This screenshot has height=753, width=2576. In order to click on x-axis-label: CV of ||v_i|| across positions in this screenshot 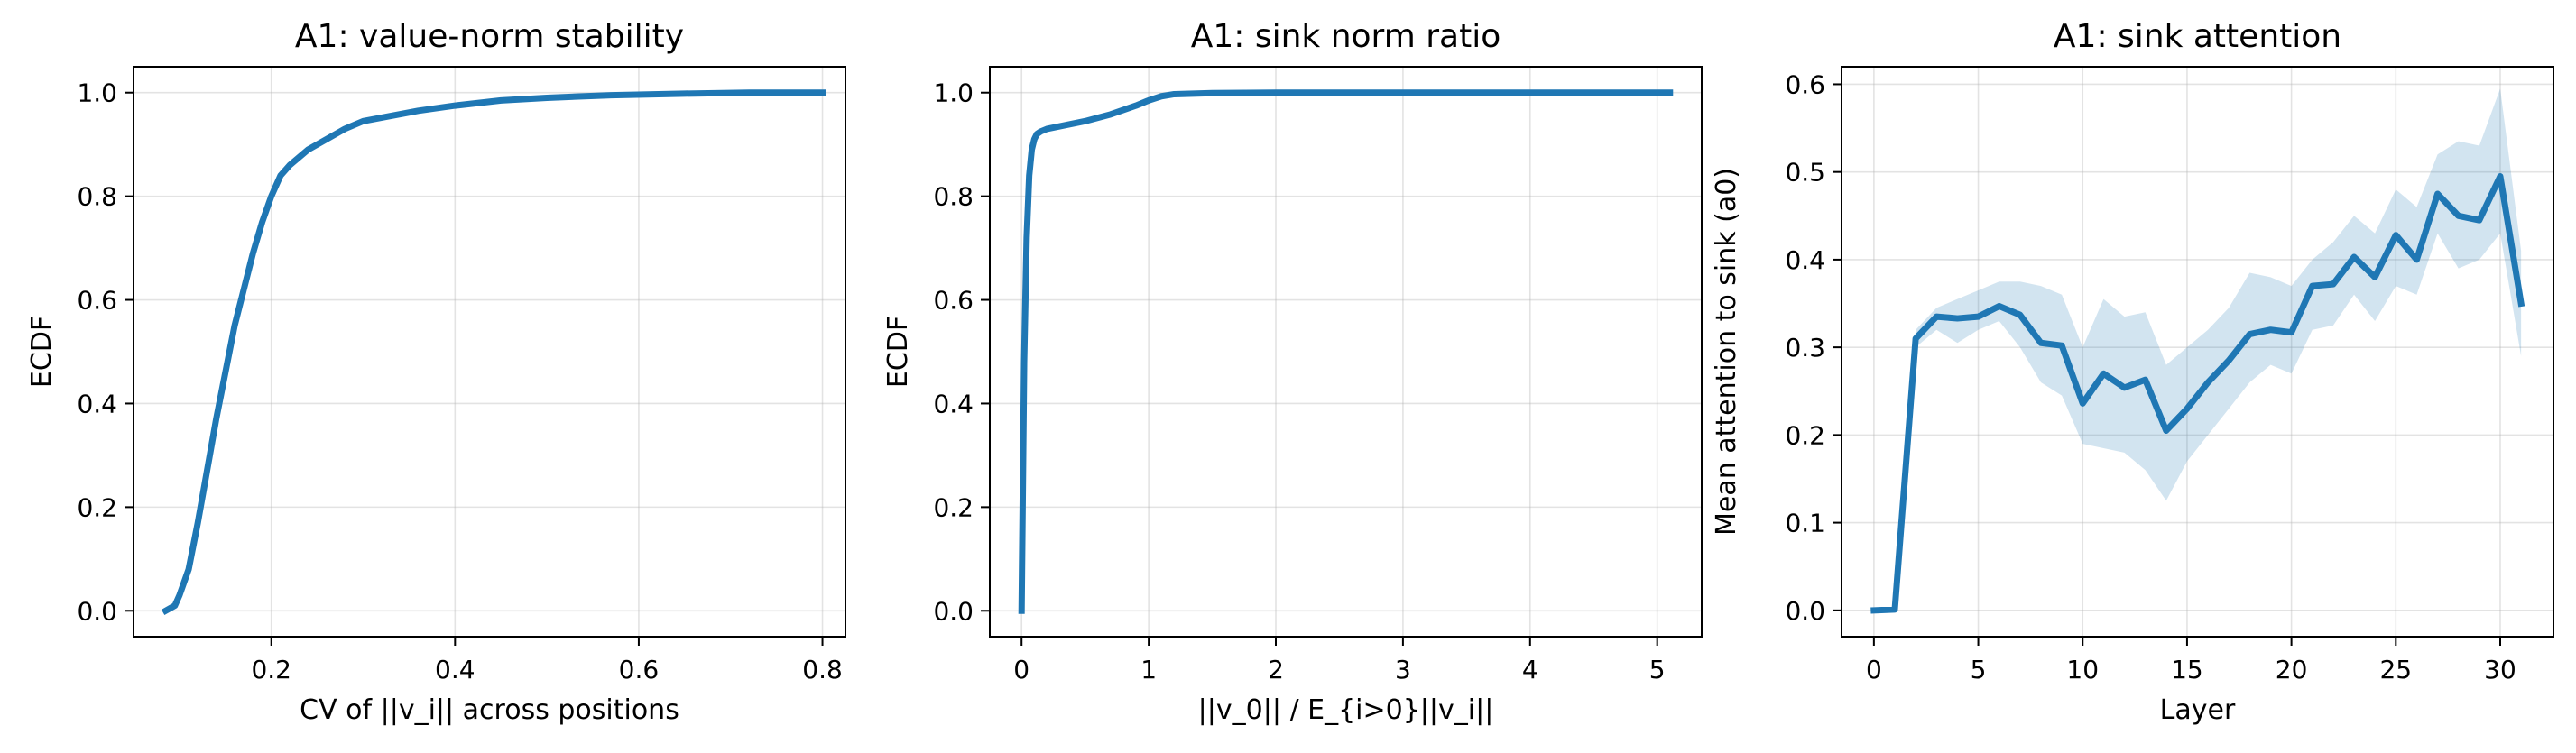, I will do `click(490, 710)`.